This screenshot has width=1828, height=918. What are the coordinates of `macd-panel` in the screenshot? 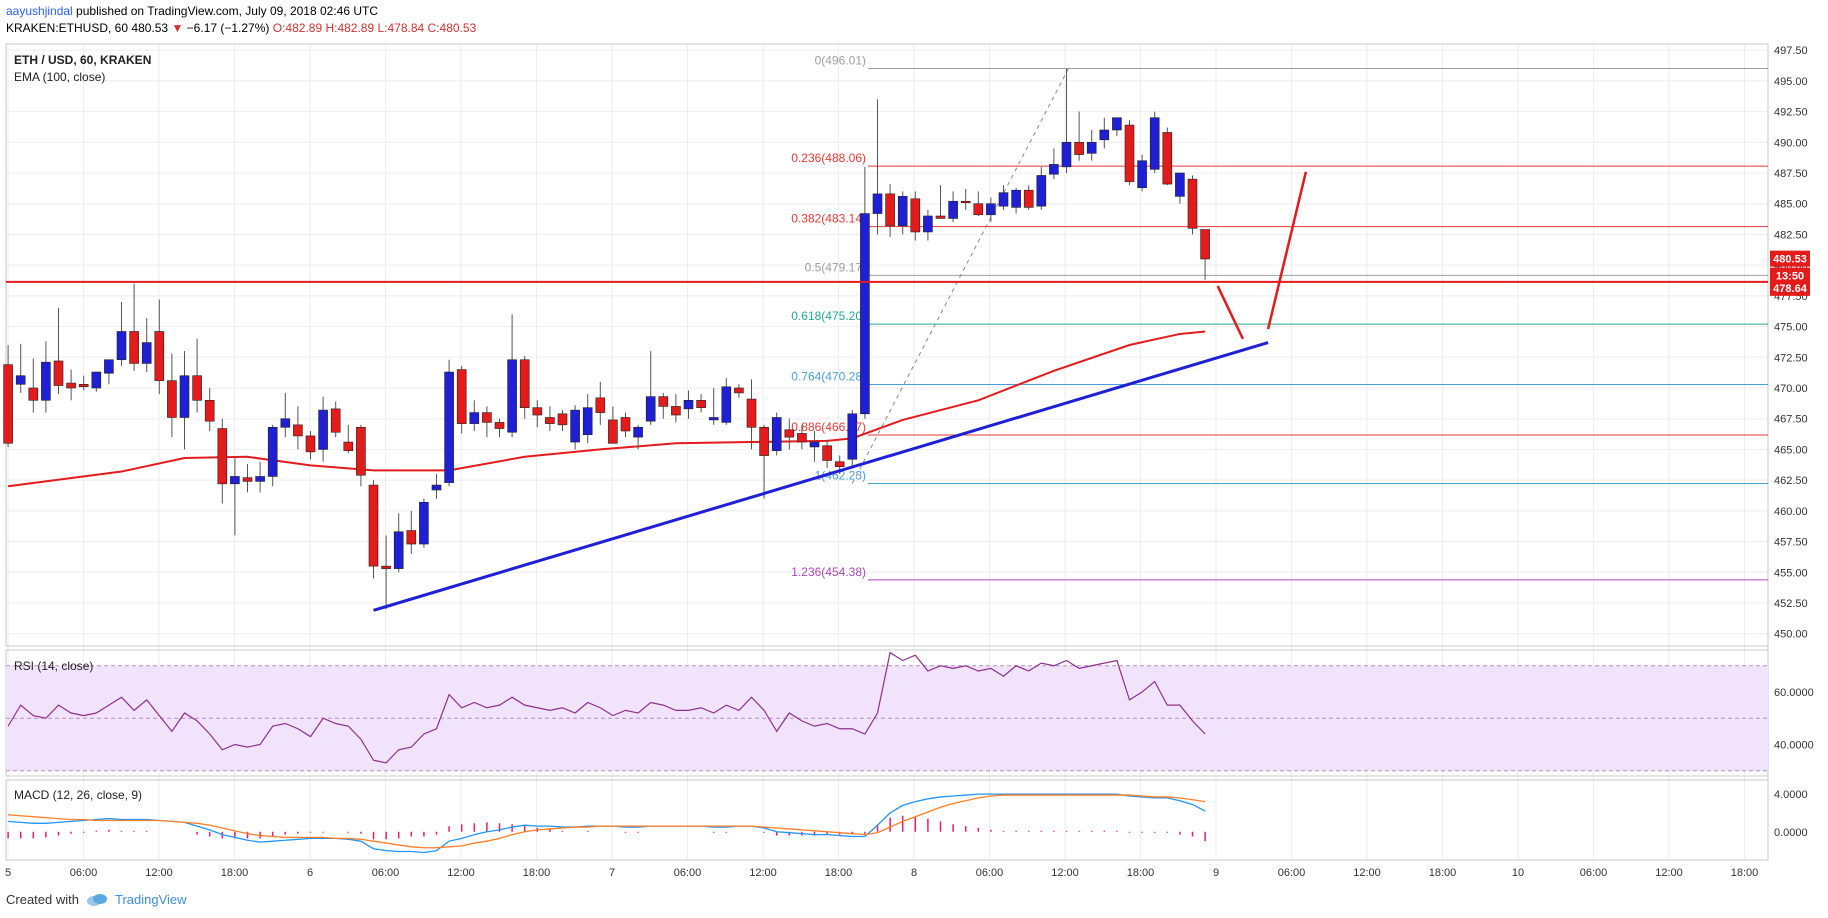 It's located at (887, 820).